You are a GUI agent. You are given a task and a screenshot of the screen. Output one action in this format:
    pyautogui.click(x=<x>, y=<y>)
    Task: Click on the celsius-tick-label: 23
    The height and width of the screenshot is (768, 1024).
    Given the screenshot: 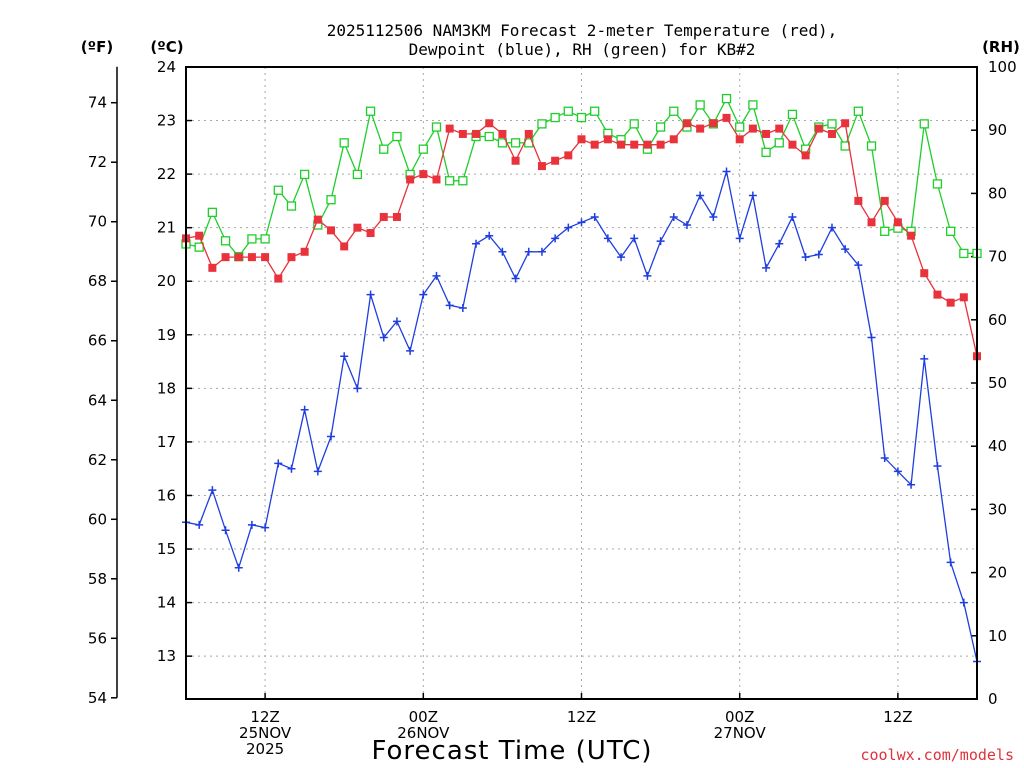 What is the action you would take?
    pyautogui.click(x=166, y=121)
    